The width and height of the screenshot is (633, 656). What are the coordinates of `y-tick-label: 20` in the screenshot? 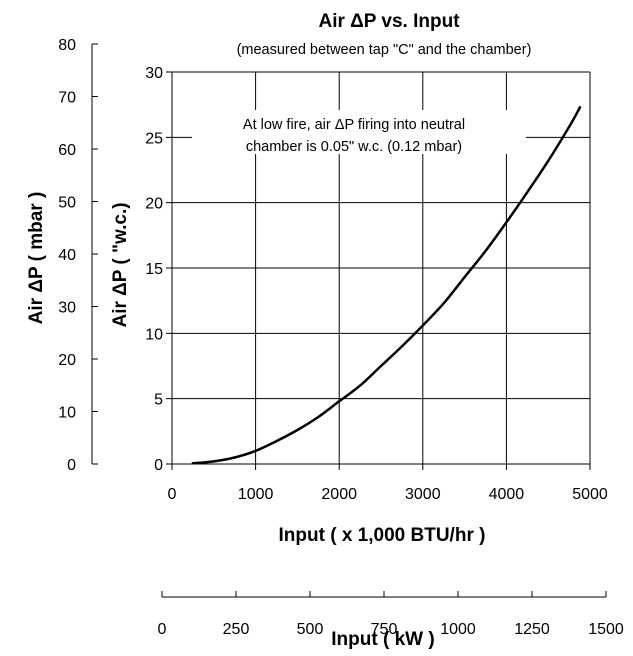 It's located at (154, 204).